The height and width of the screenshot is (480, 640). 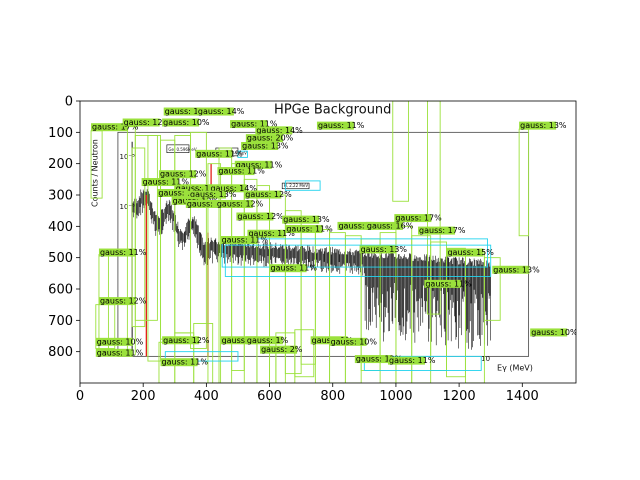 I want to click on y-tick-label: 200, so click(x=60, y=164).